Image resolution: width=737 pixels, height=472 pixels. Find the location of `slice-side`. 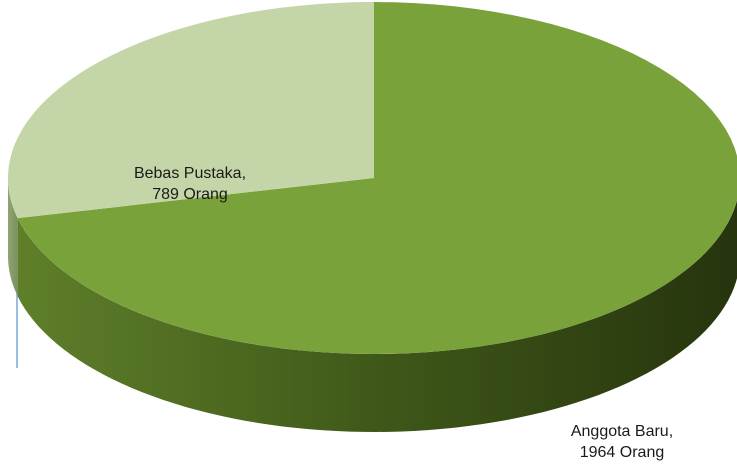

slice-side is located at coordinates (13, 237).